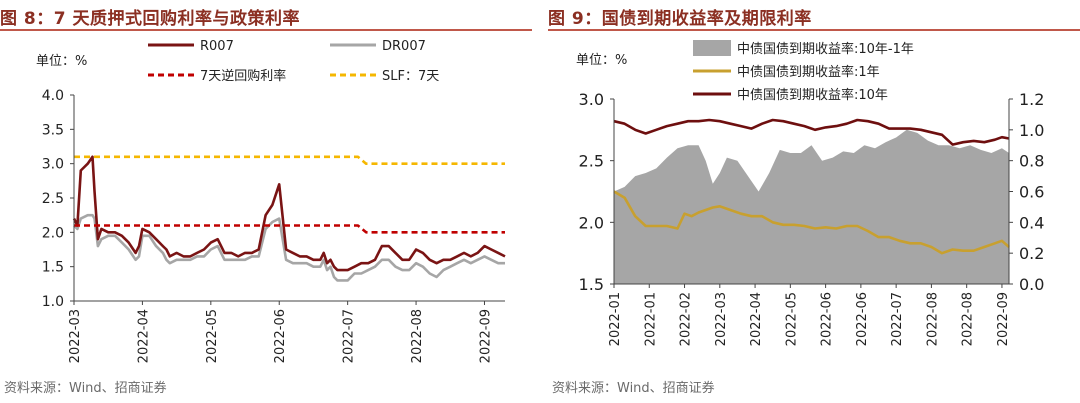  What do you see at coordinates (289, 229) in the screenshot?
I see `series-line-7天逆回购利率` at bounding box center [289, 229].